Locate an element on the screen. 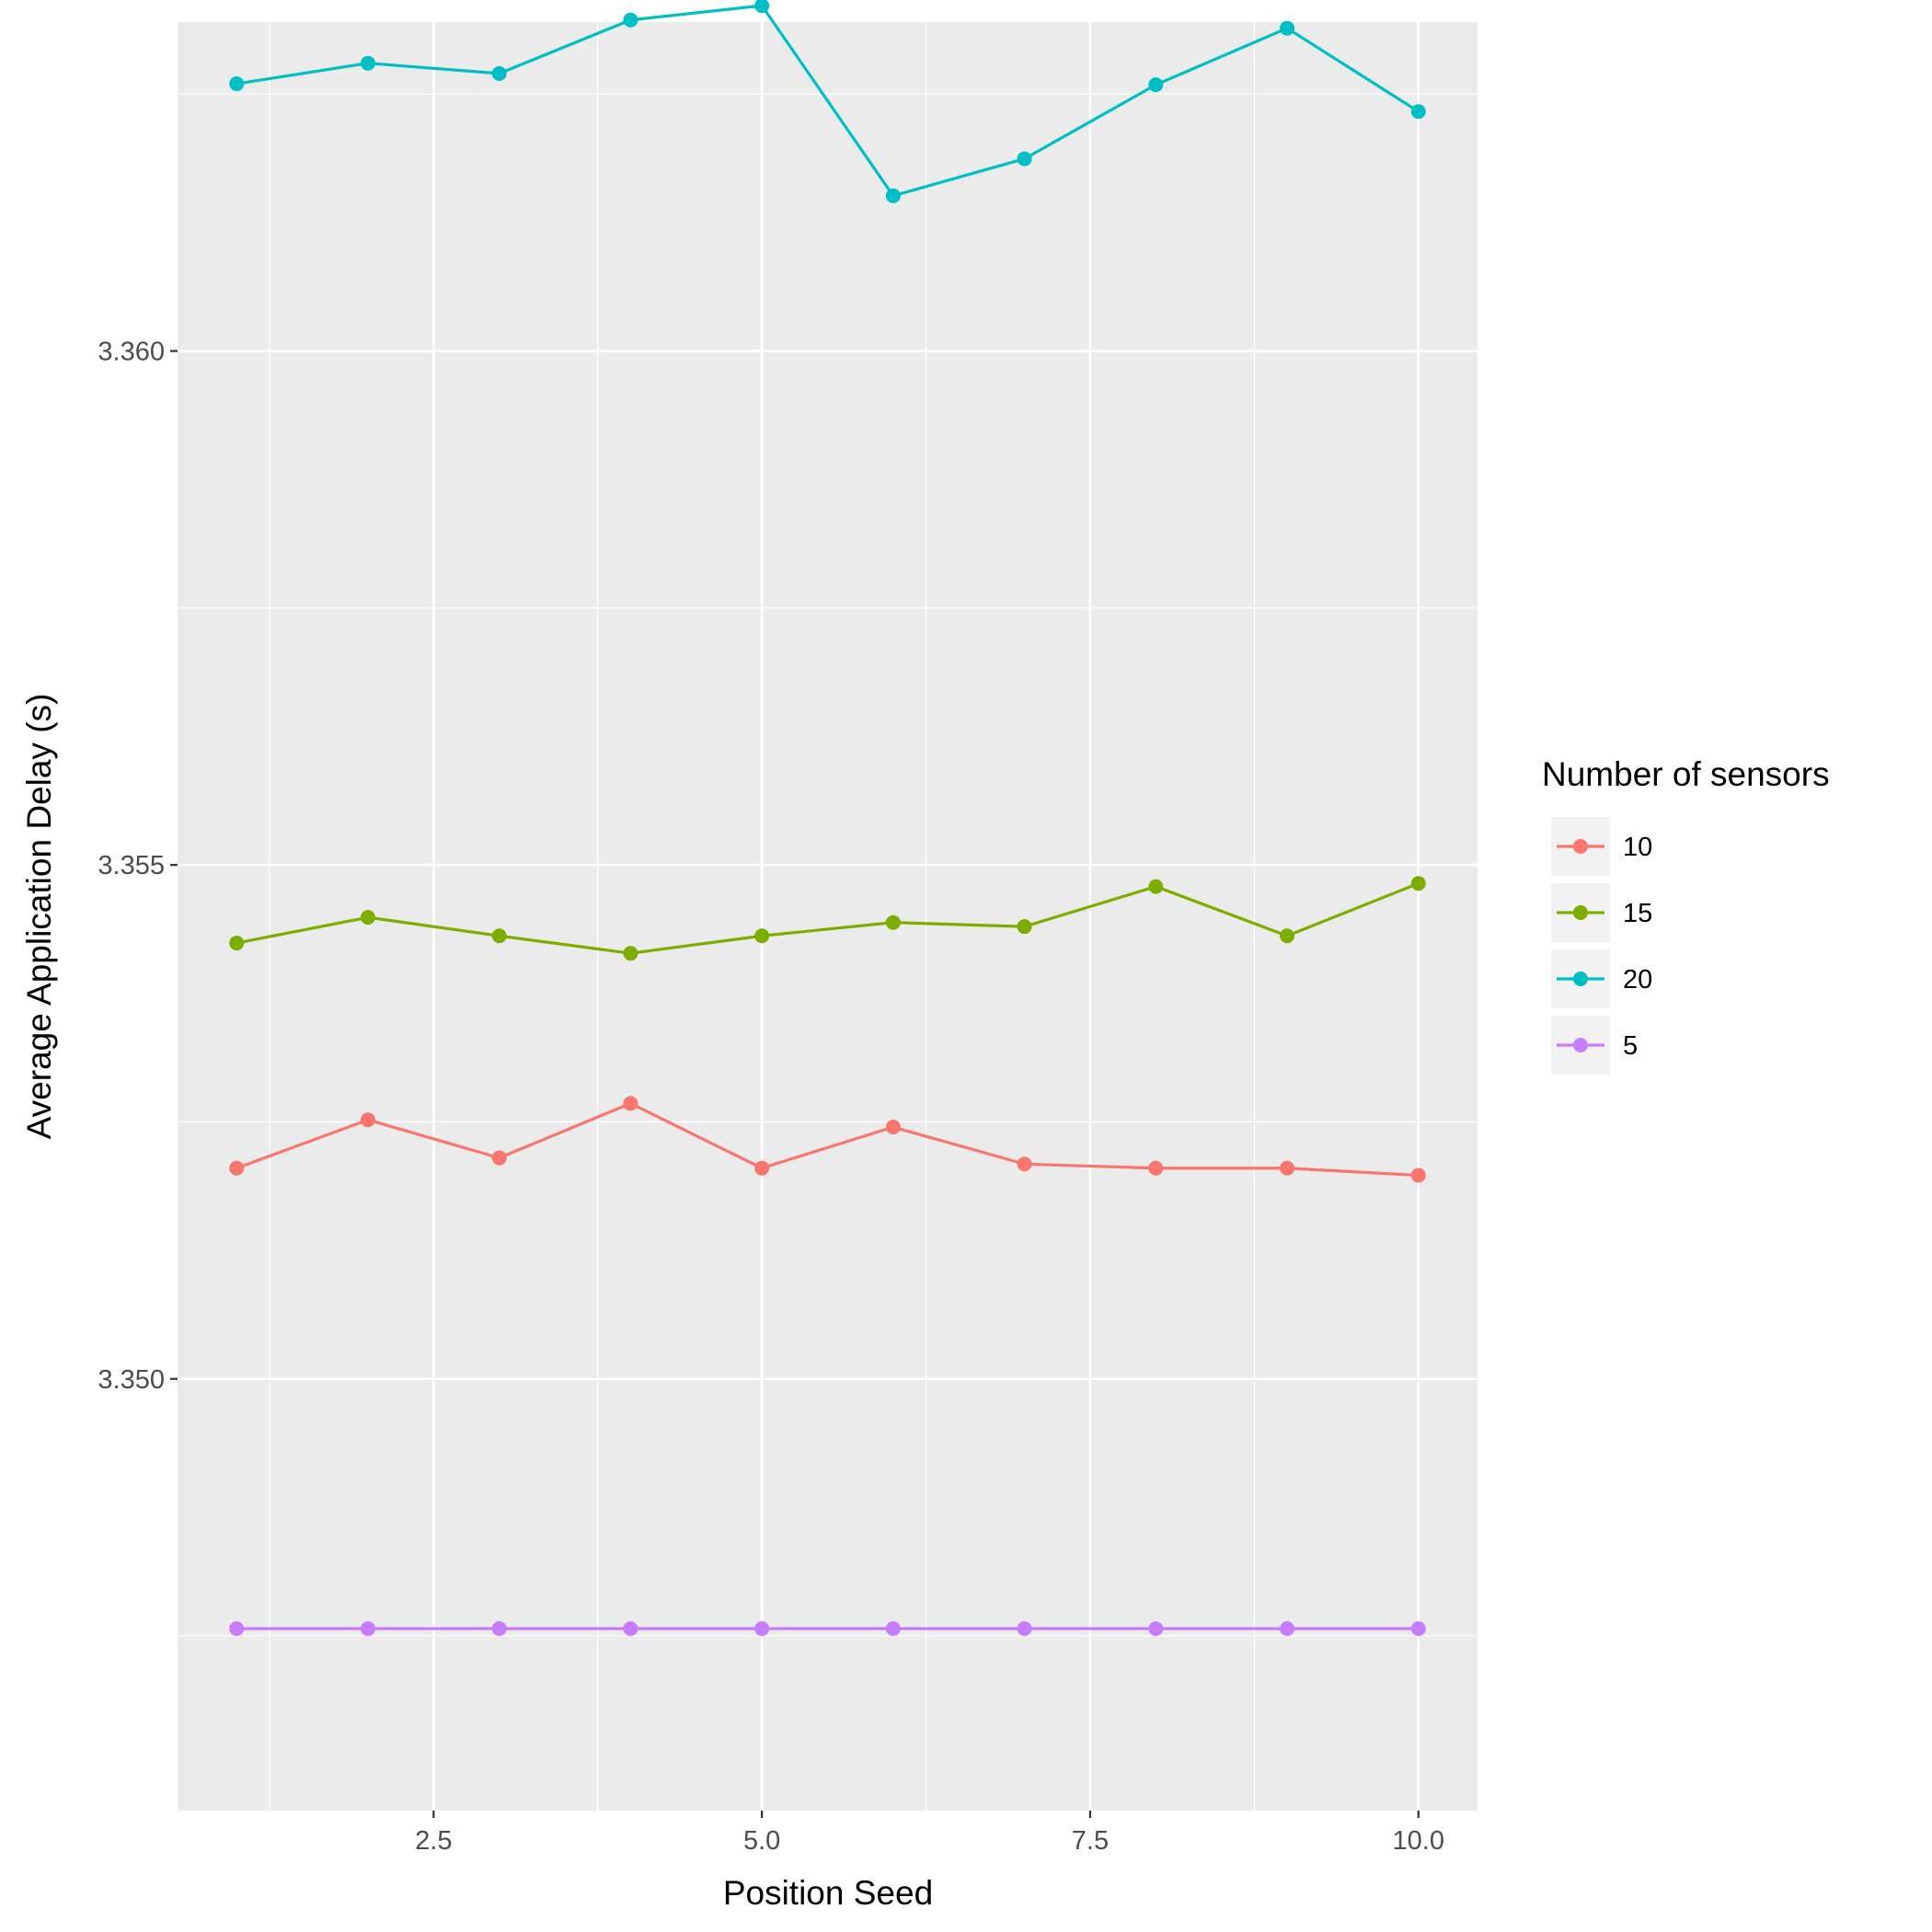 The width and height of the screenshot is (1932, 1932). y-tick-label: 3.360 is located at coordinates (131, 352).